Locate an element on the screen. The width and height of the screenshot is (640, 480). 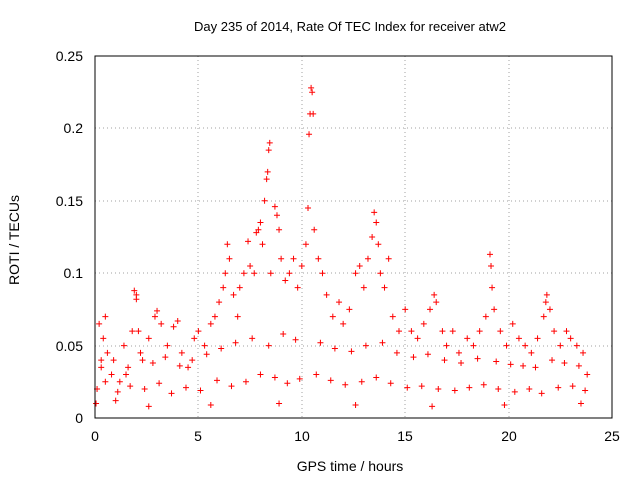
x-tick-label: 20 is located at coordinates (509, 436).